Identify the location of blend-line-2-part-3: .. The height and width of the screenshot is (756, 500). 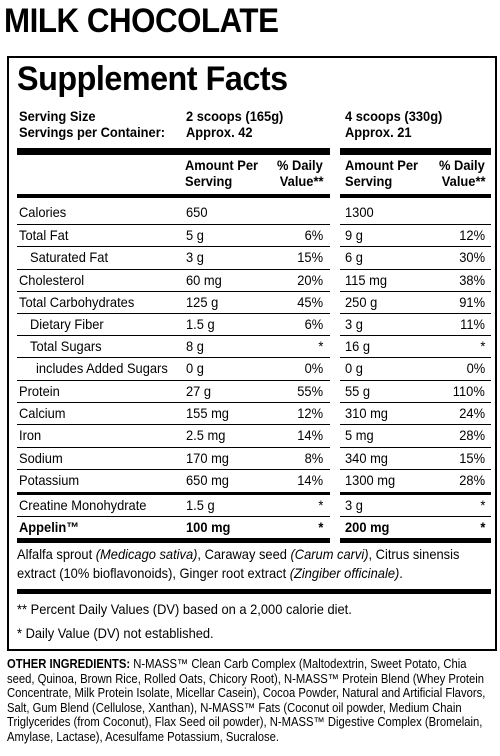
(401, 573).